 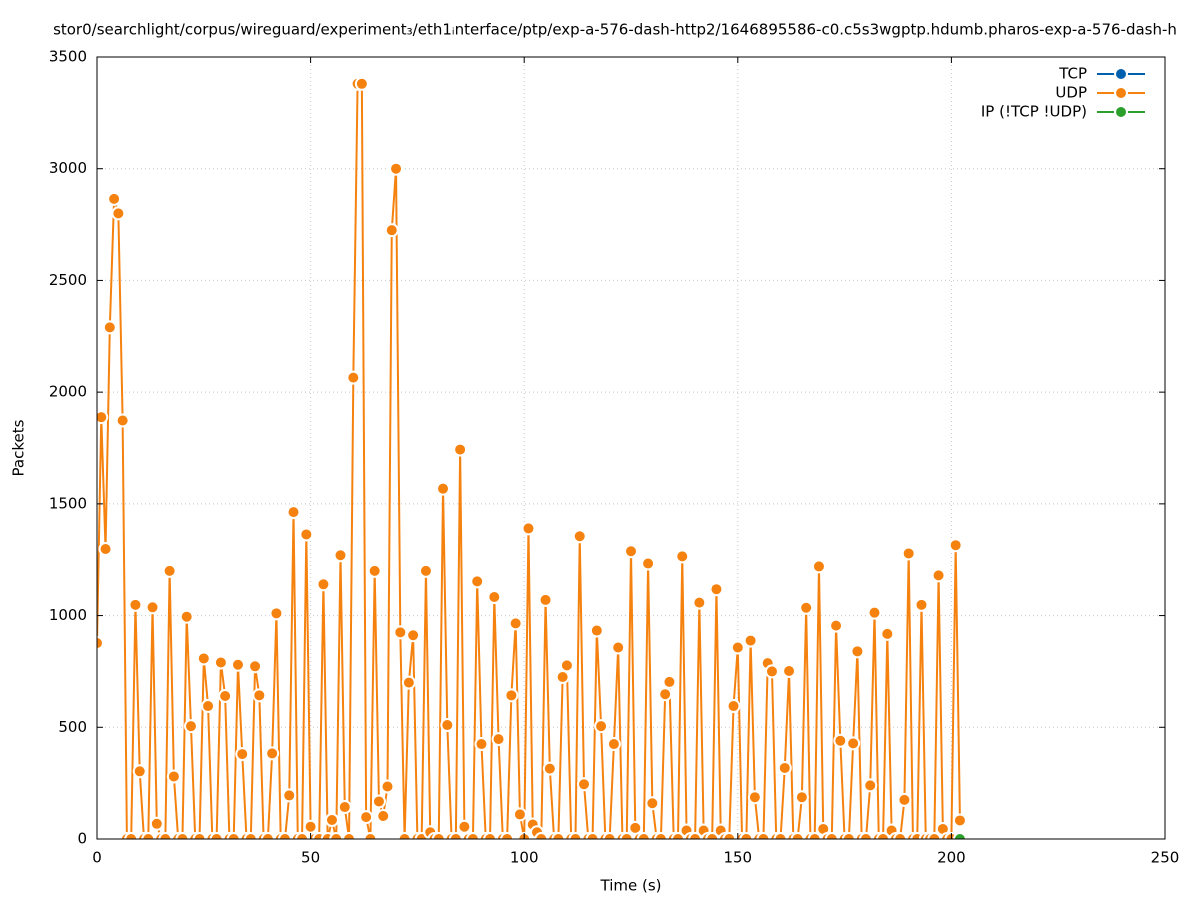 I want to click on x-tick-label: 150, so click(x=737, y=858).